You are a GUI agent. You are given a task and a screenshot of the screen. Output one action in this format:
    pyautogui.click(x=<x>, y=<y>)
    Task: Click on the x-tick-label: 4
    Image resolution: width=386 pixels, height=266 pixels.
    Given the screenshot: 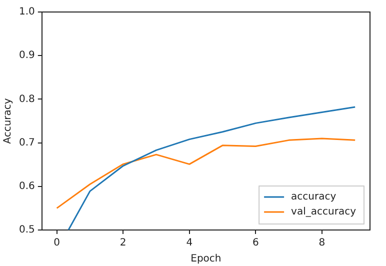 What is the action you would take?
    pyautogui.click(x=189, y=243)
    